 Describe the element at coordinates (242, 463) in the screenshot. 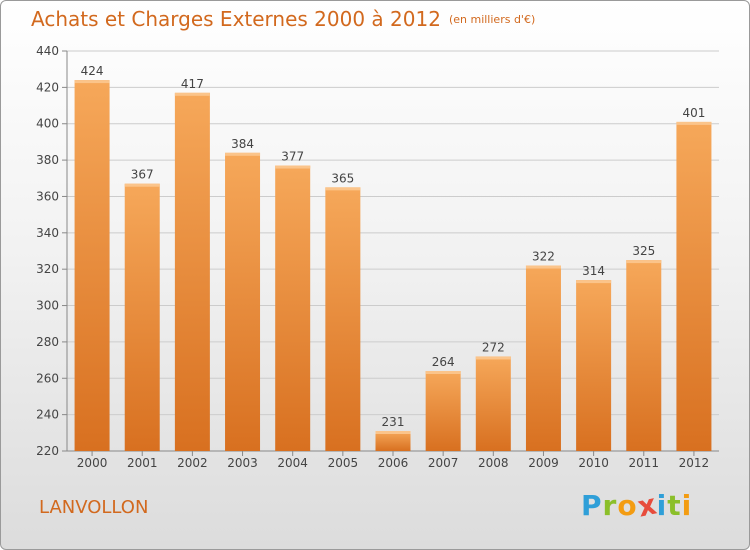

I see `x-tick-label: 2003` at that location.